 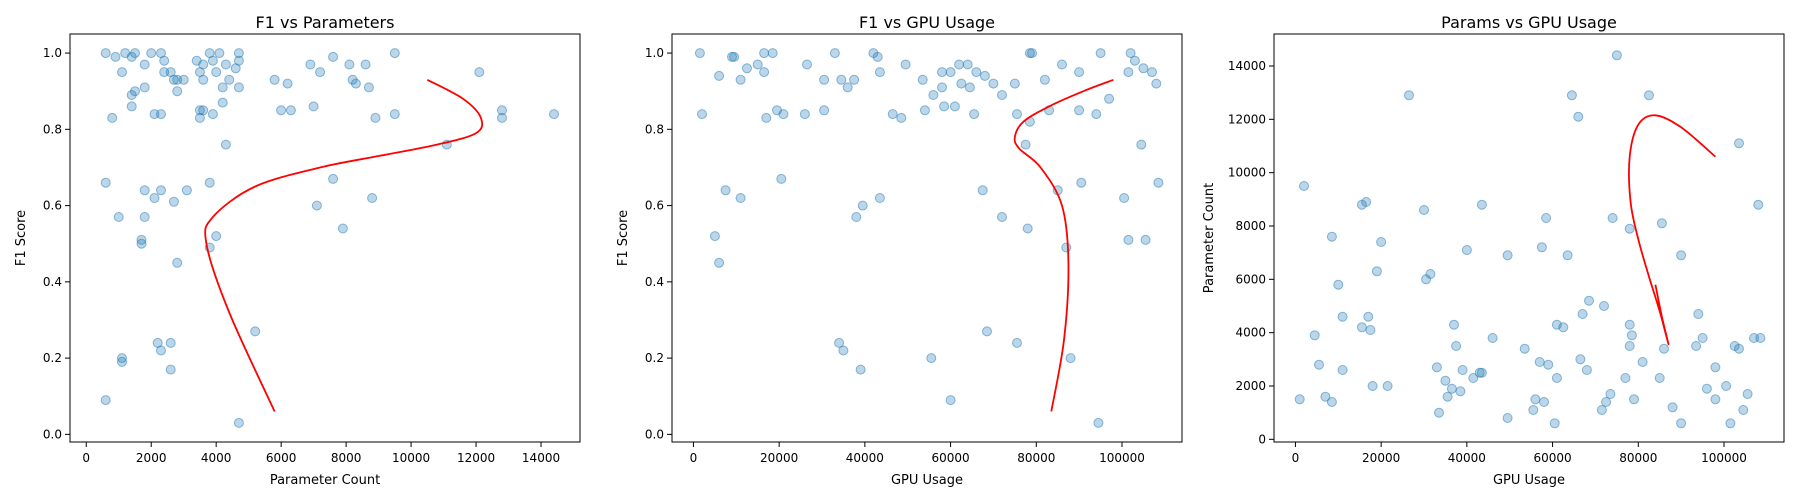 I want to click on y-tick-label: 0.2, so click(x=654, y=358).